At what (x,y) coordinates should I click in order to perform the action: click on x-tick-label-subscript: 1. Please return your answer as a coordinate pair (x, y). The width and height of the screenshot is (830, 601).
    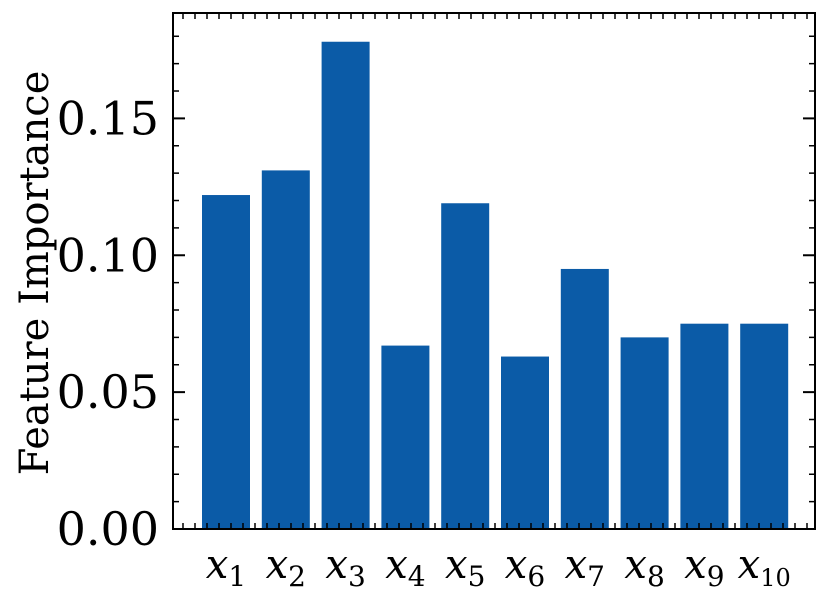
    Looking at the image, I should click on (237, 576).